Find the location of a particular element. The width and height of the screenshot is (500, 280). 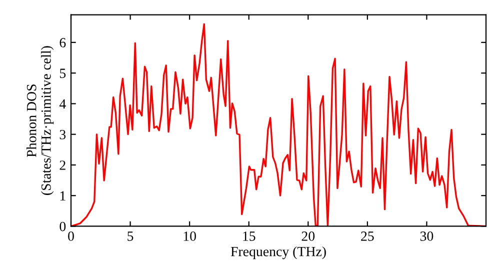

y-tick-label: 6 is located at coordinates (63, 43).